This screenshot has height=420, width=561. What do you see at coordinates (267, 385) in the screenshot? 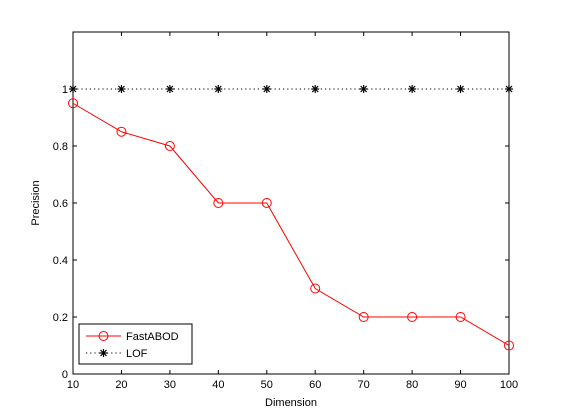
I see `x-tick-label: 50` at bounding box center [267, 385].